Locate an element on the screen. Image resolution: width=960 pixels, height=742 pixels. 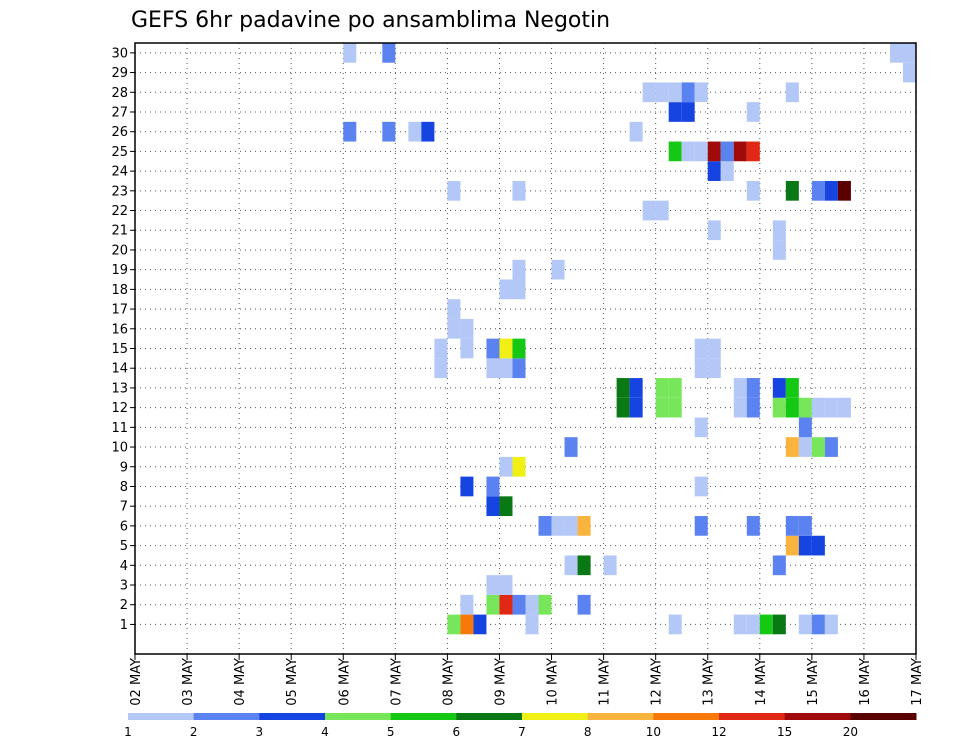
x-tick-label: 04 MAY is located at coordinates (240, 682).